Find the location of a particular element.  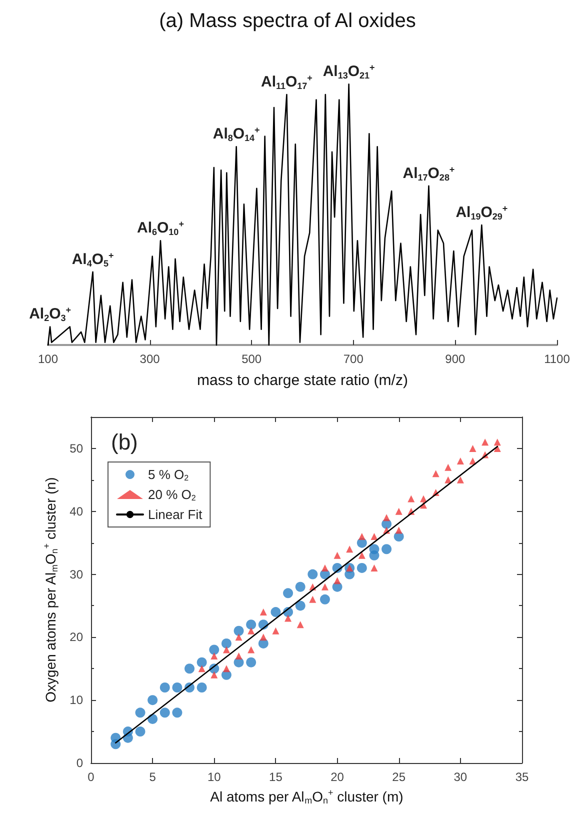

x-tick-label: 15 is located at coordinates (276, 777).